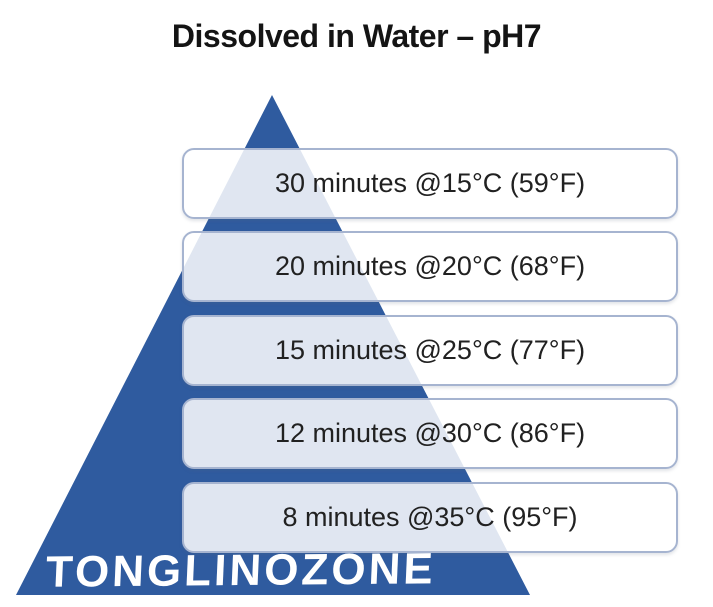  I want to click on page-title: Dissolved in Water – pH7, so click(356, 36).